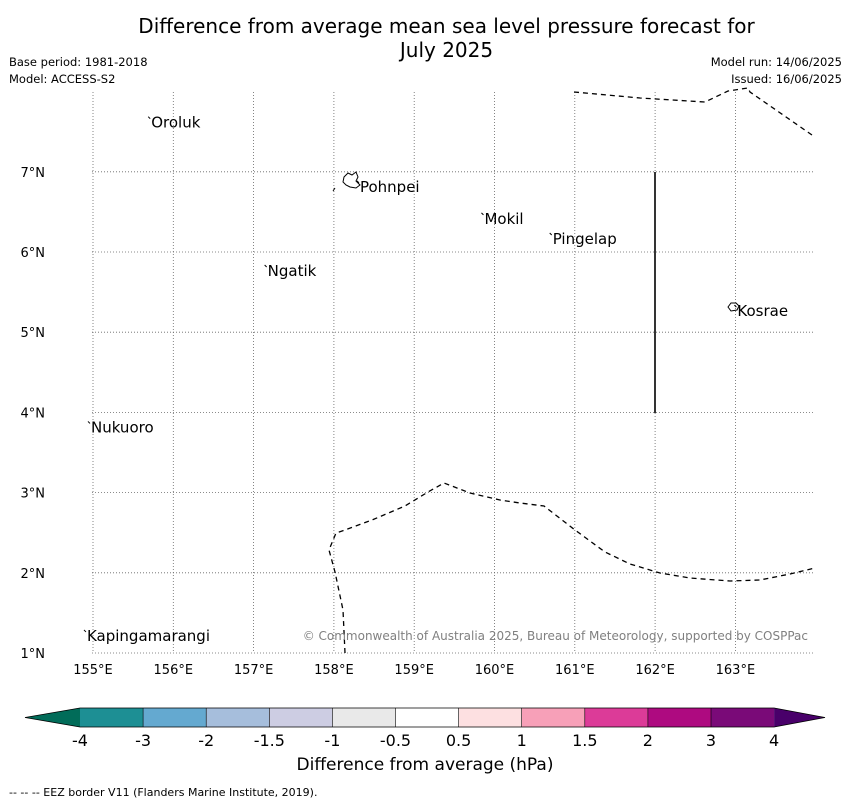 The width and height of the screenshot is (850, 804). Describe the element at coordinates (495, 670) in the screenshot. I see `lon-tick-label: 160°E` at that location.